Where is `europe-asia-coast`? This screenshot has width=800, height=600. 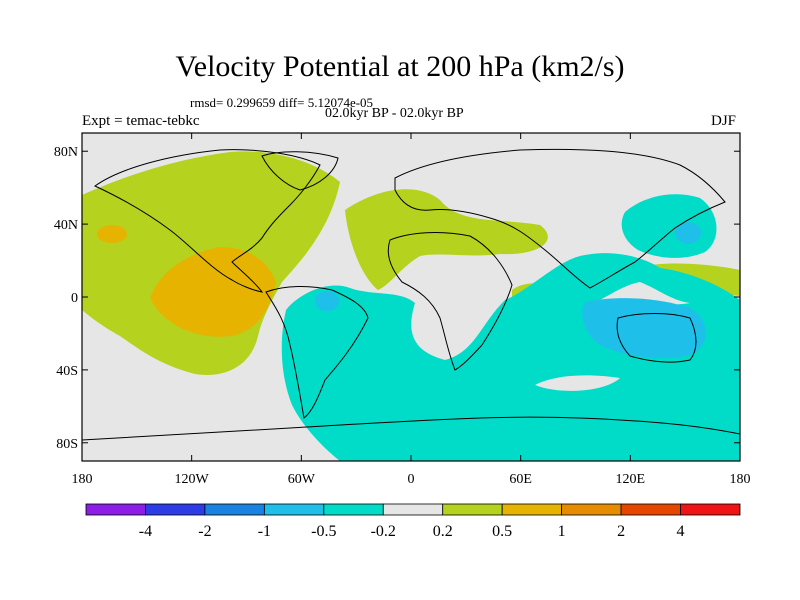
europe-asia-coast is located at coordinates (560, 218).